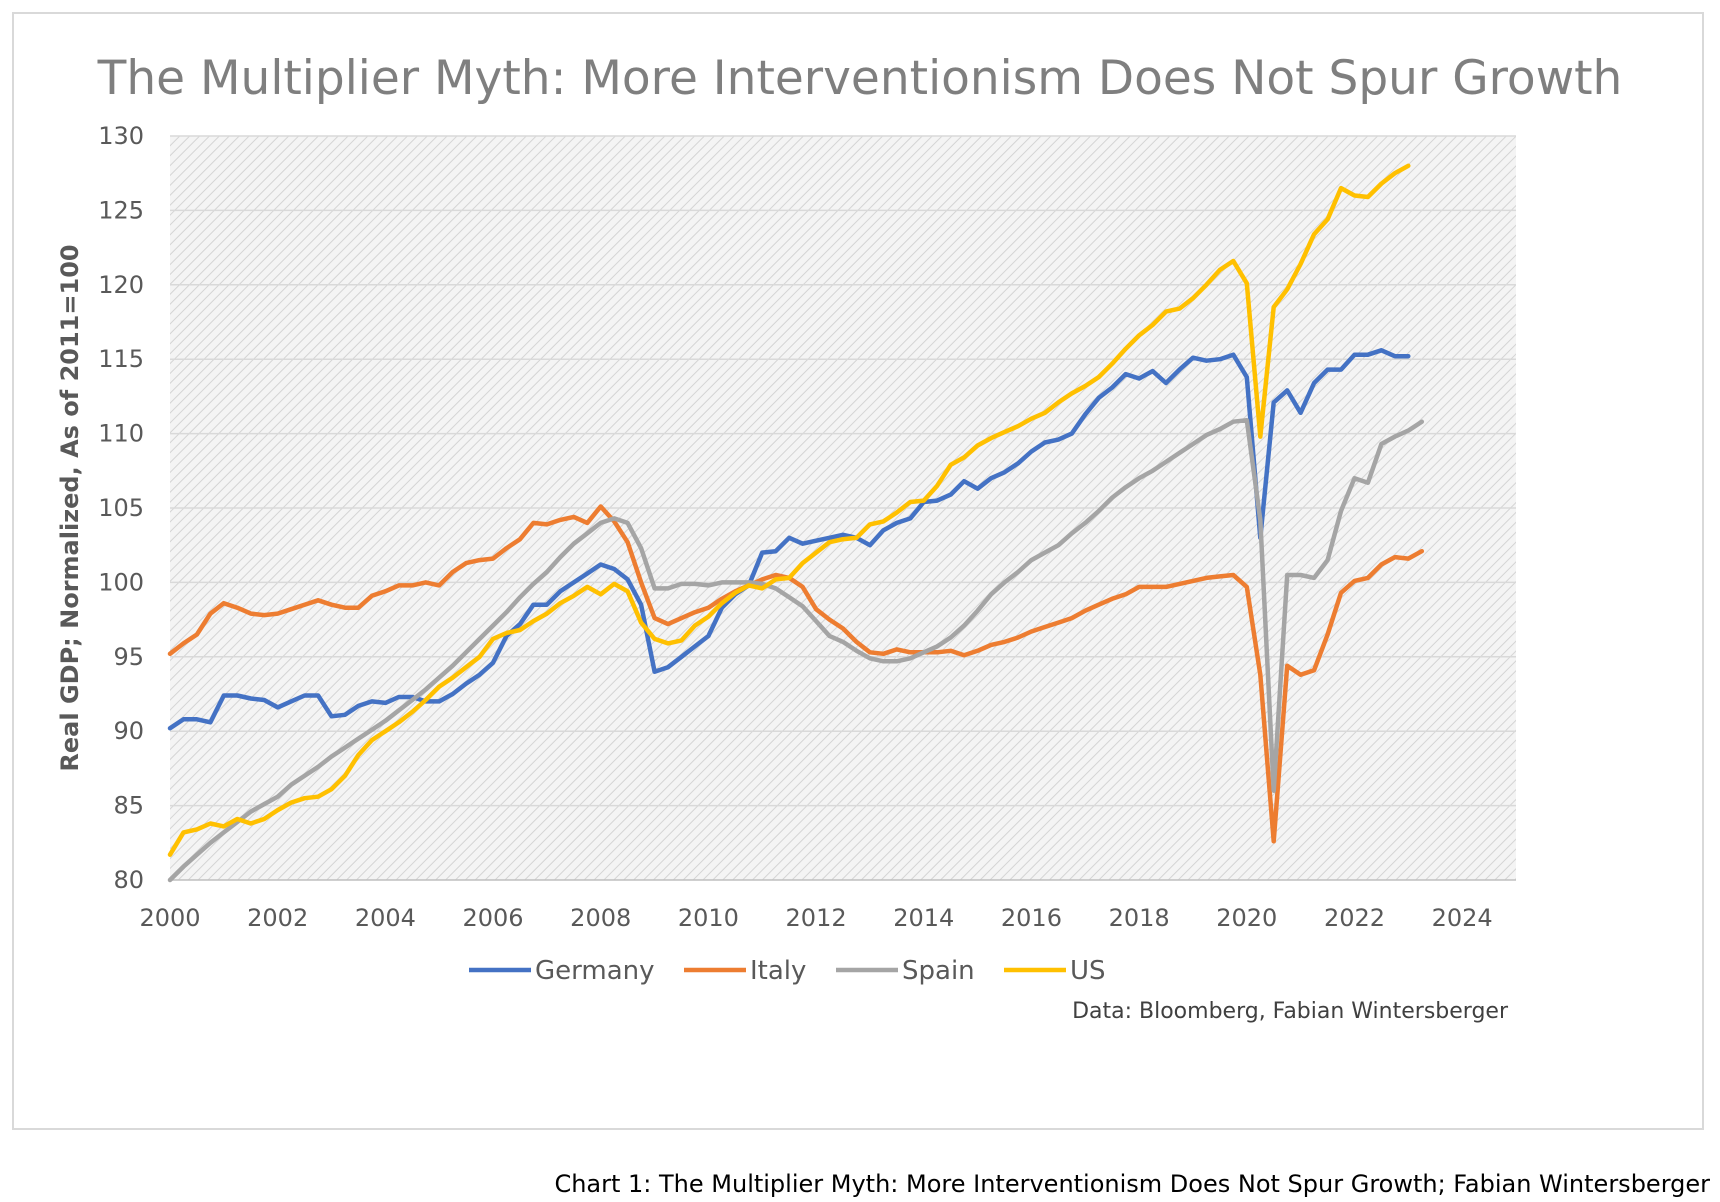 The width and height of the screenshot is (1720, 1202). Describe the element at coordinates (121, 285) in the screenshot. I see `y-tick-label: 120` at that location.